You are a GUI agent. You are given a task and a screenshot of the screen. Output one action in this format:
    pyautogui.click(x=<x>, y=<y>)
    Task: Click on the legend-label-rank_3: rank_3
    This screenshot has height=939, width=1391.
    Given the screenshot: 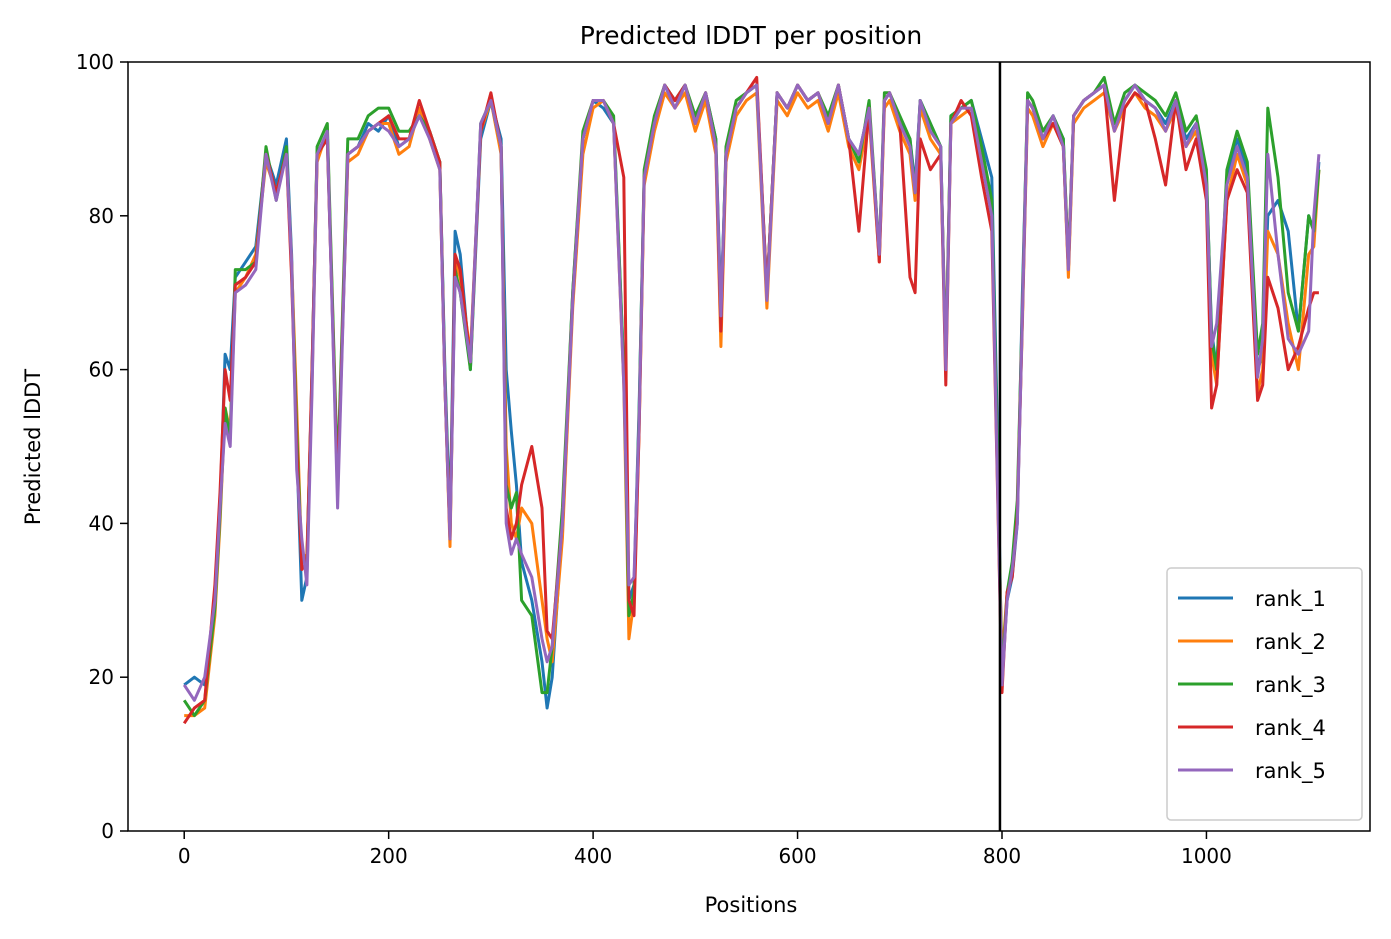 What is the action you would take?
    pyautogui.click(x=1290, y=685)
    